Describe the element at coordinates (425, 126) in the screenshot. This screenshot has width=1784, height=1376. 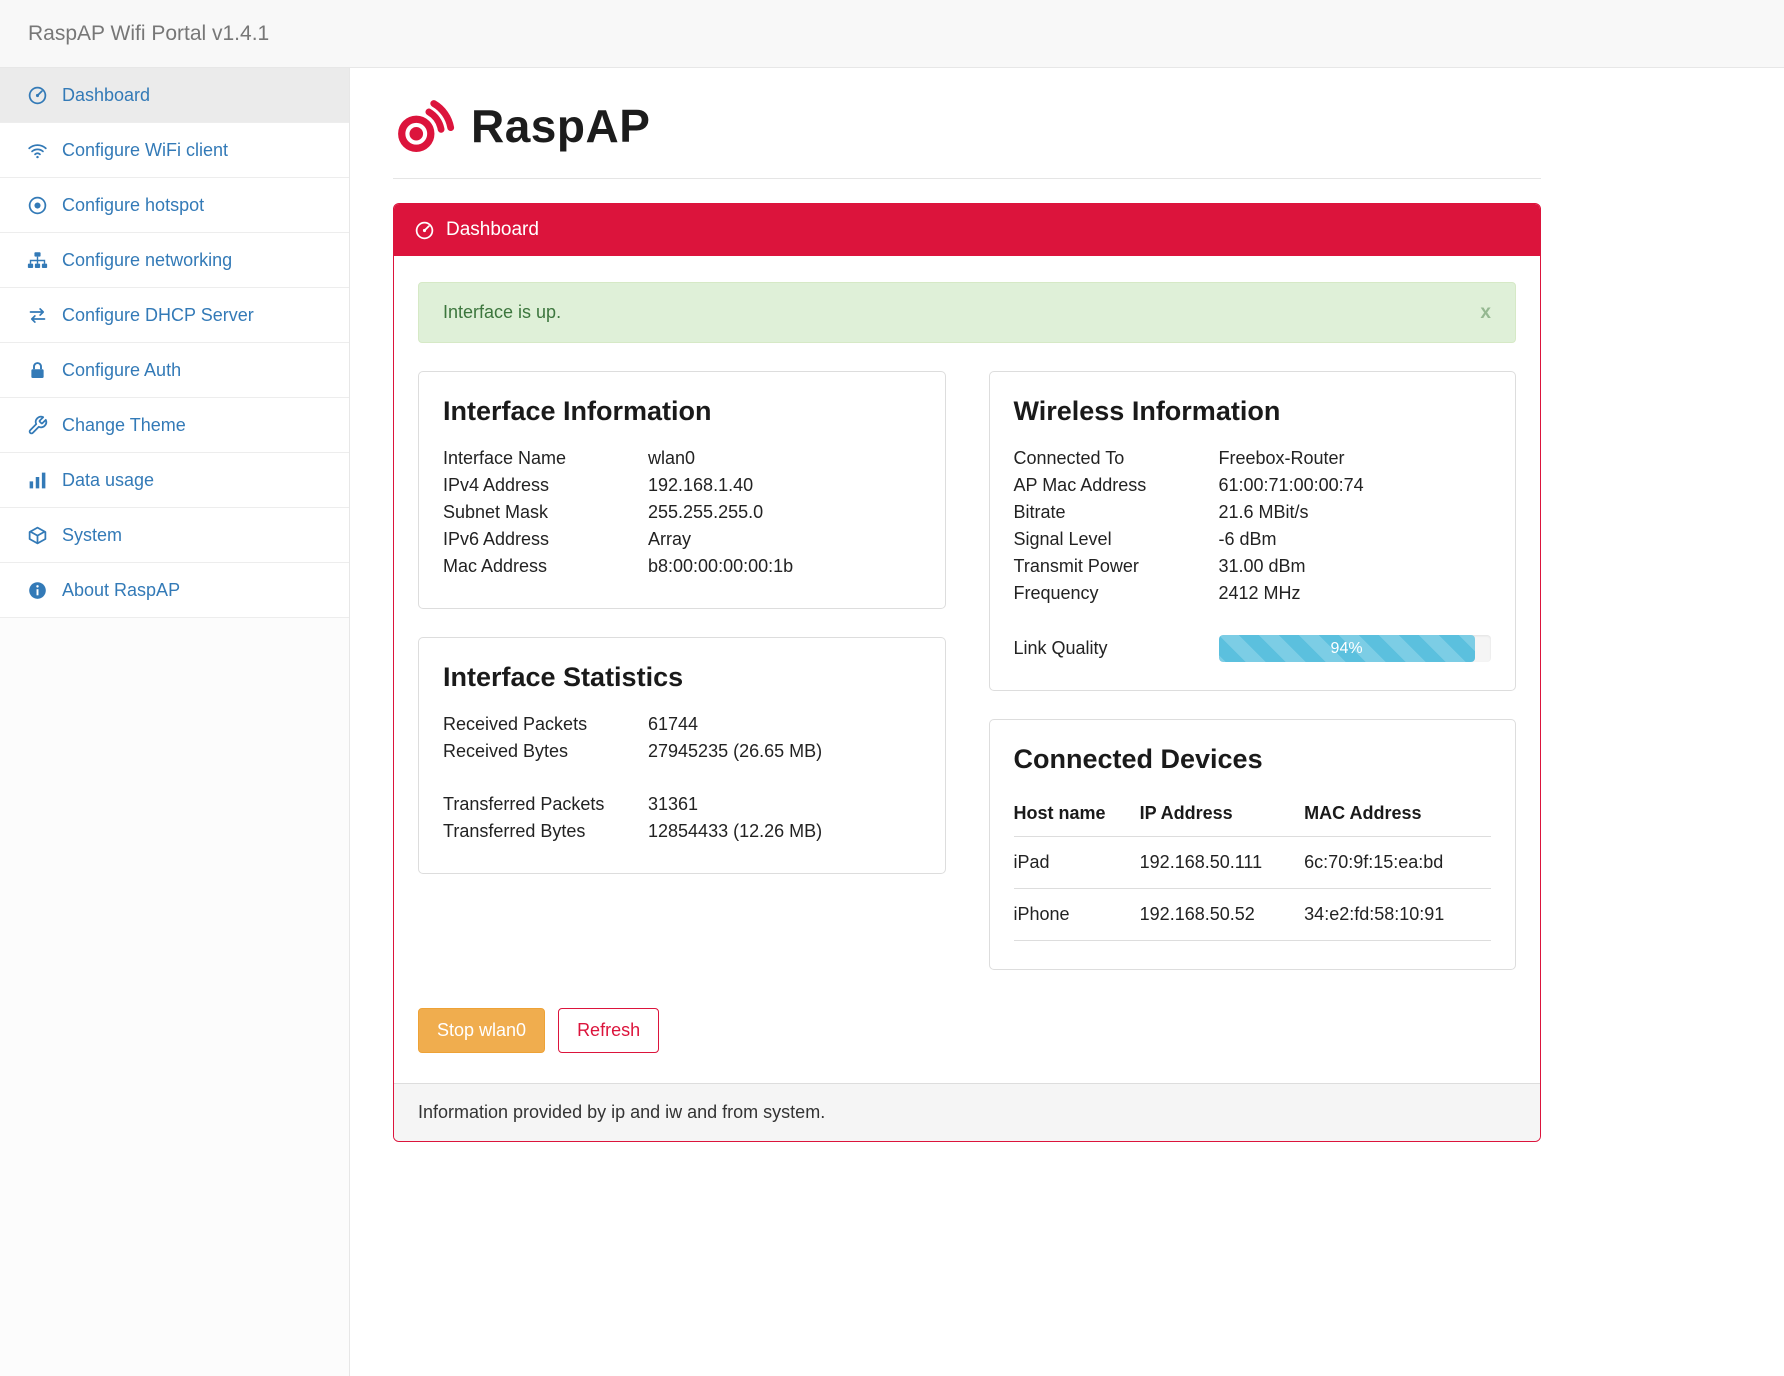
I see `raspap-logo-icon` at that location.